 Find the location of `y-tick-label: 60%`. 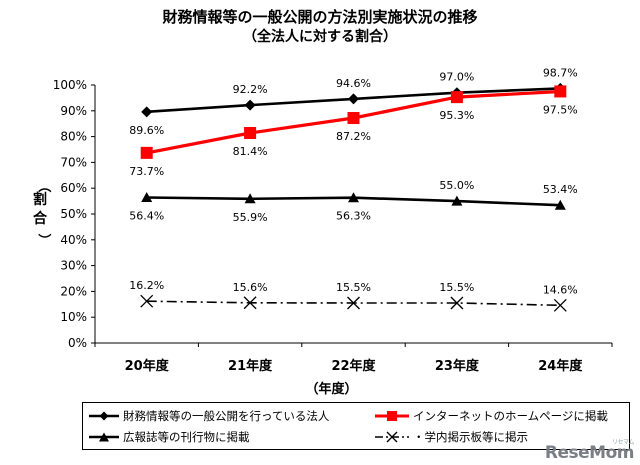

y-tick-label: 60% is located at coordinates (73, 188).